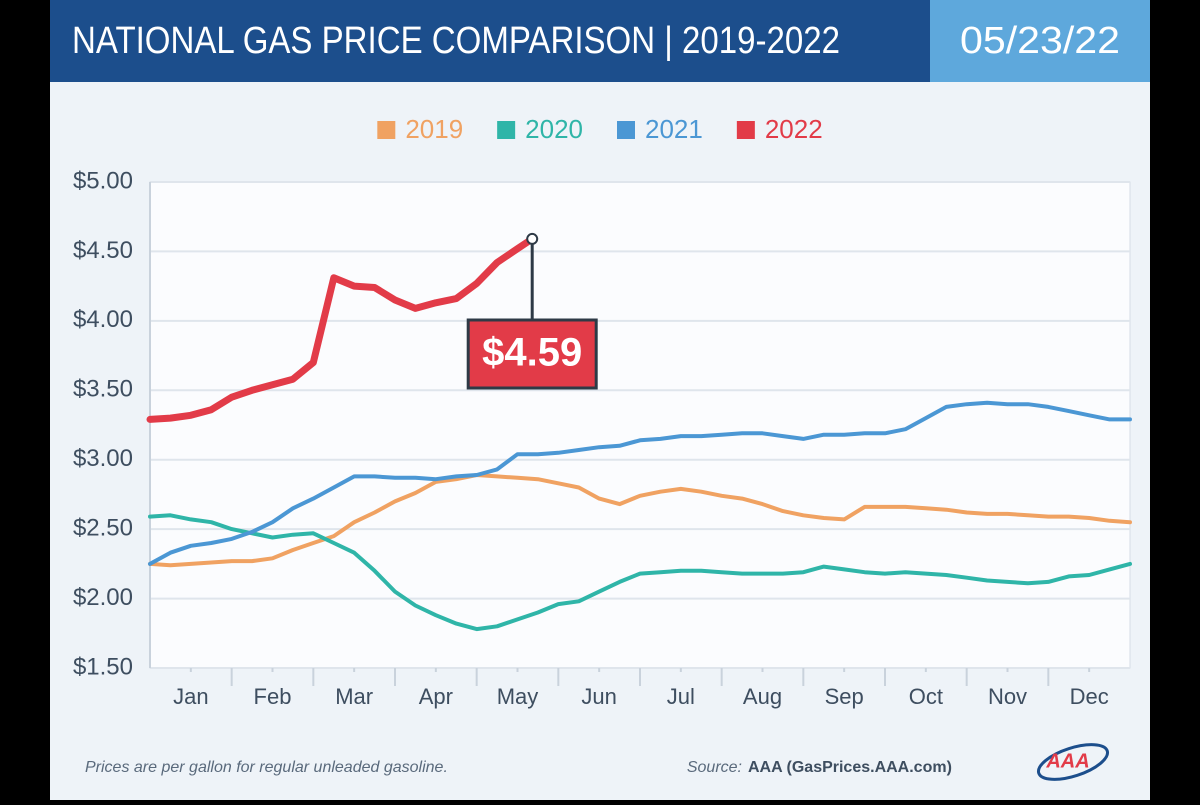  I want to click on legend-item: 2022, so click(779, 129).